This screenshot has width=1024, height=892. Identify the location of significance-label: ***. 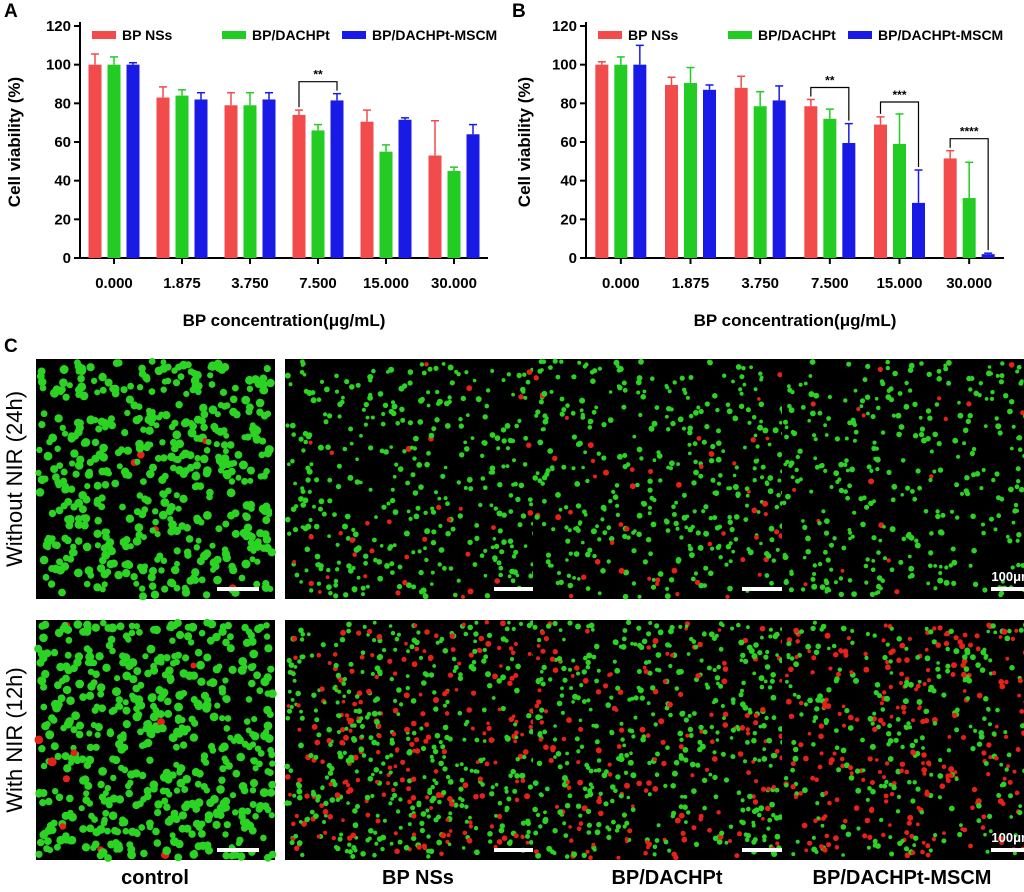
(899, 95).